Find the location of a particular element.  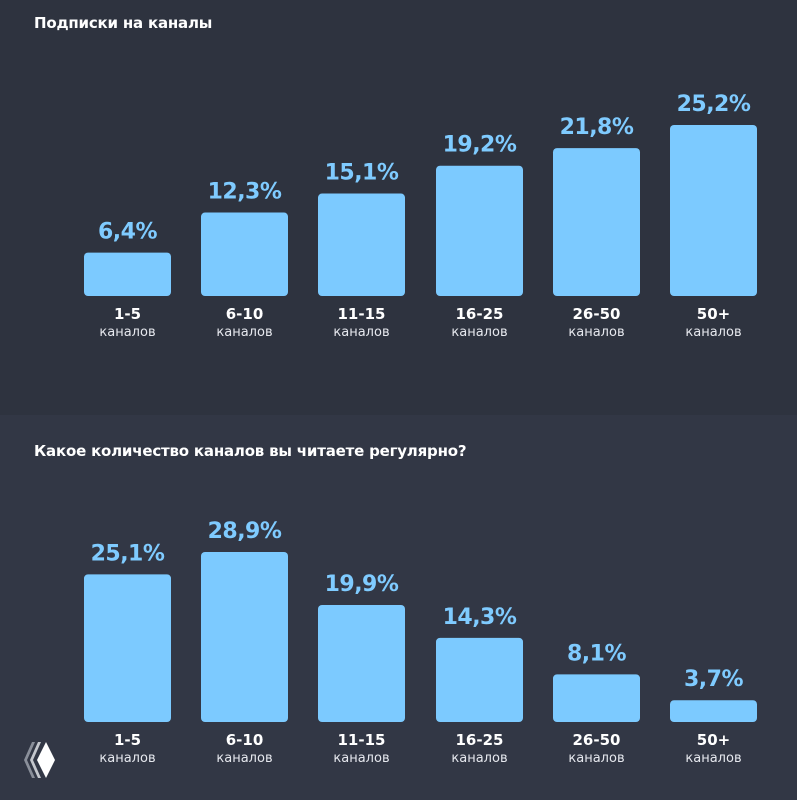

data-label: 6,4% is located at coordinates (127, 232).